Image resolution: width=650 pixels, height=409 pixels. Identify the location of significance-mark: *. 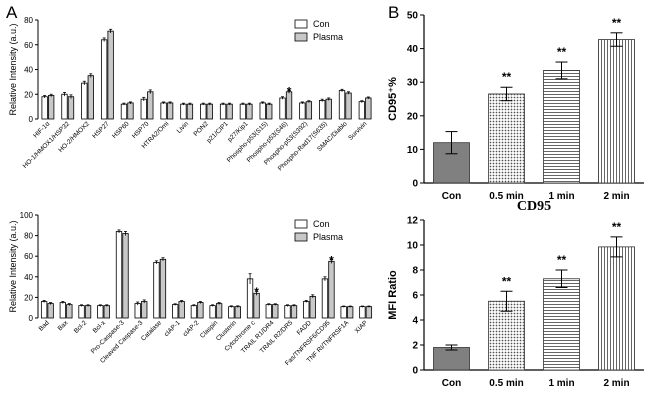
(331, 260).